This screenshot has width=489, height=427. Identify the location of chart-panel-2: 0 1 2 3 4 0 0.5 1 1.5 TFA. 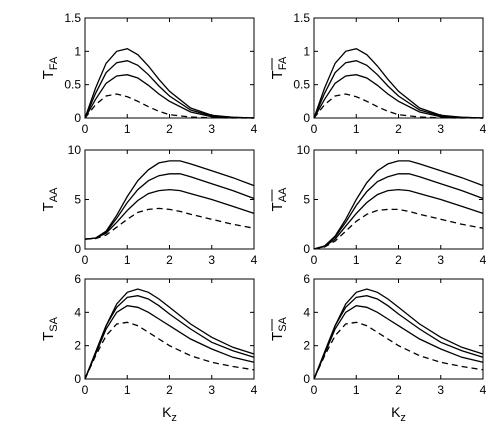
(378, 73).